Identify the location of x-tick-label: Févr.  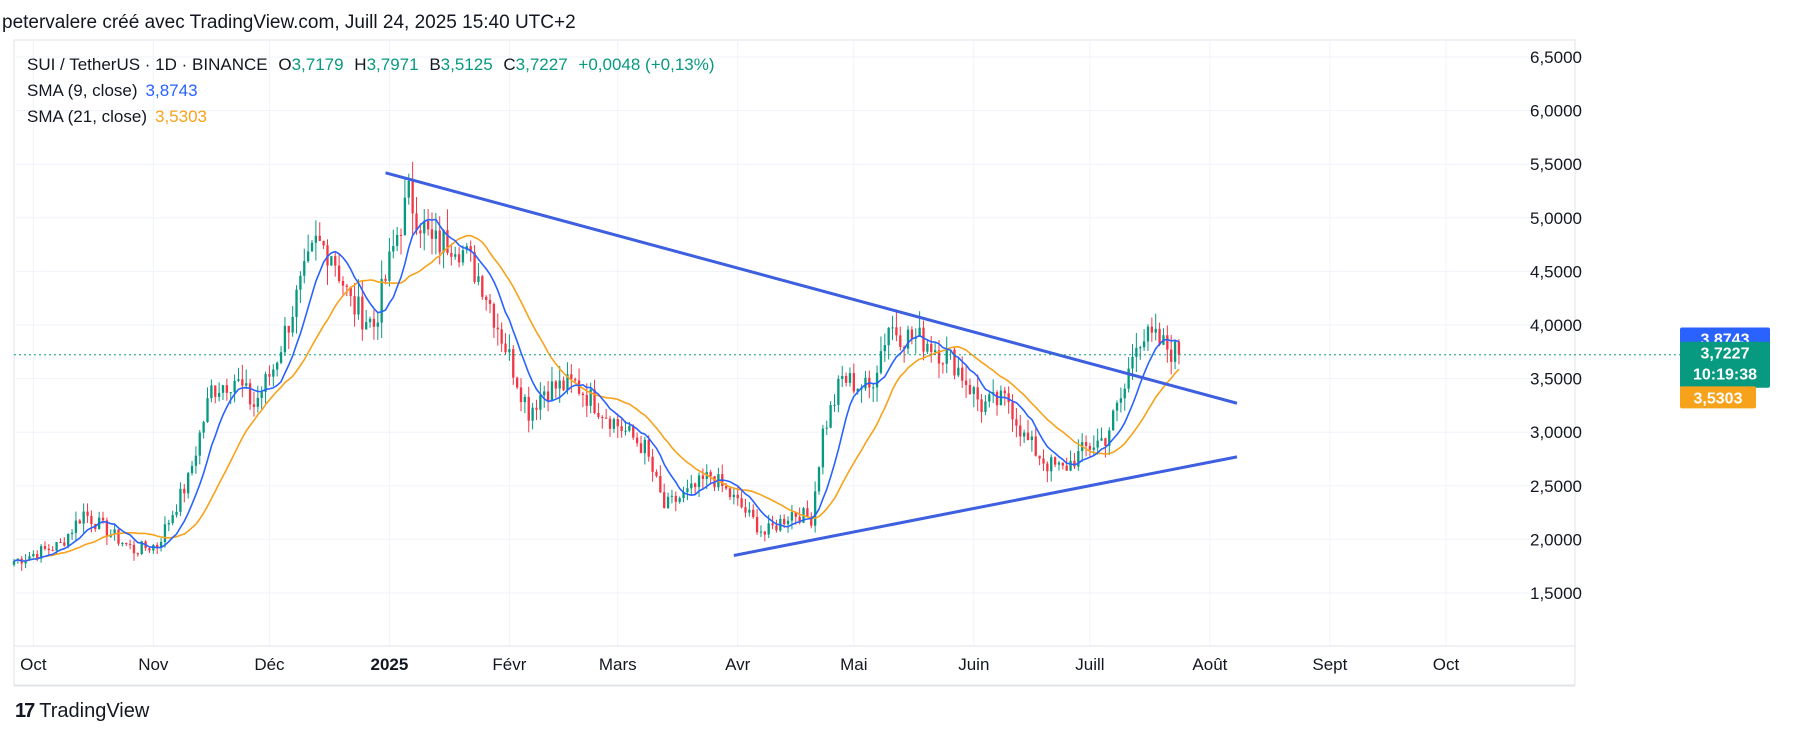
(509, 664).